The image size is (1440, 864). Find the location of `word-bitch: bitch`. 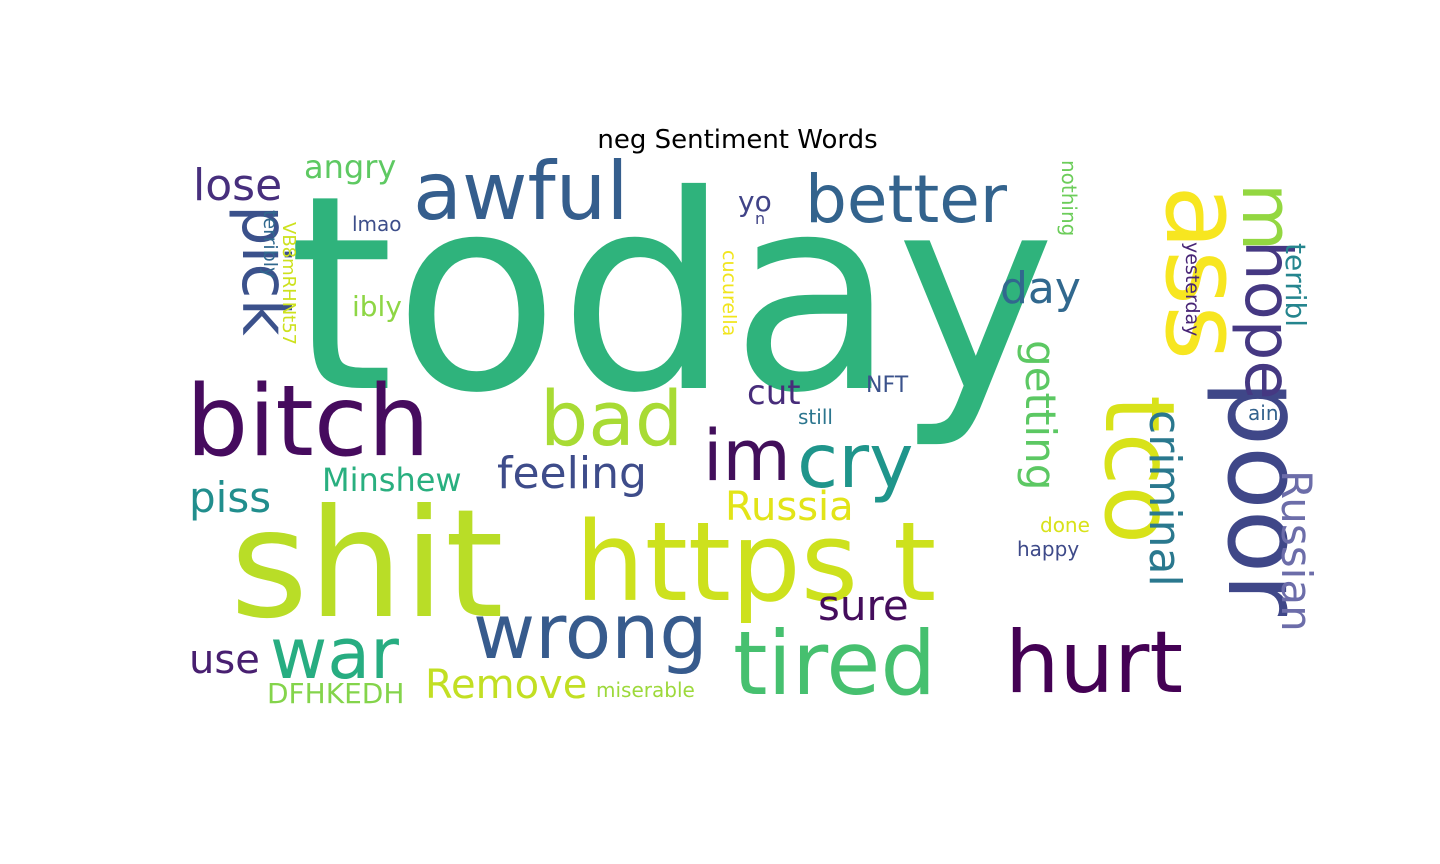

word-bitch: bitch is located at coordinates (308, 422).